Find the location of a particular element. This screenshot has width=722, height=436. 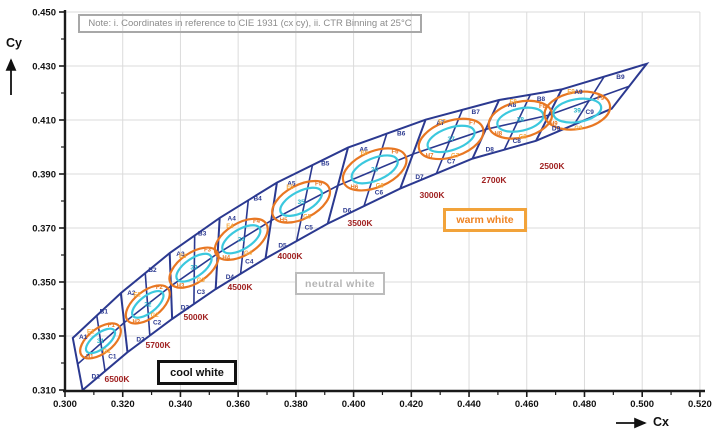

quad-bin-label: A1 is located at coordinates (83, 337).